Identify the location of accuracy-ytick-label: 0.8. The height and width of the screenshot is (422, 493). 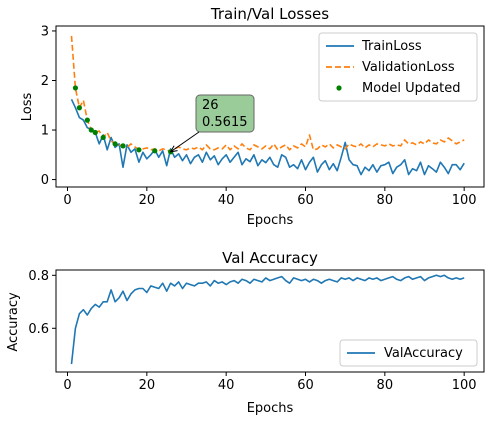
(38, 276).